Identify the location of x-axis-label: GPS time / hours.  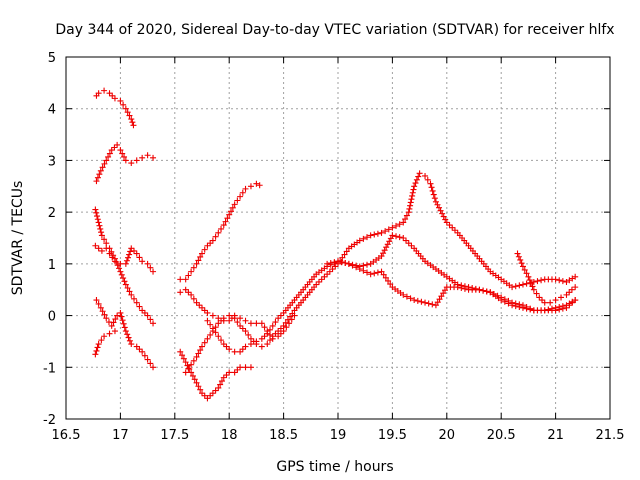
(334, 467).